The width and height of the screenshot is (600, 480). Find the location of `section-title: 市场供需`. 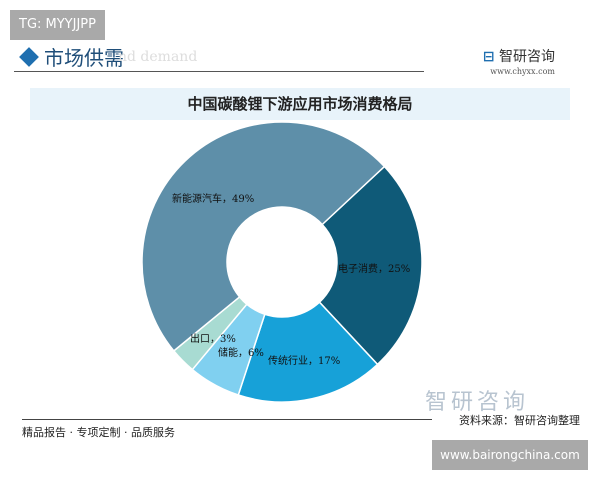

section-title: 市场供需 is located at coordinates (84, 58).